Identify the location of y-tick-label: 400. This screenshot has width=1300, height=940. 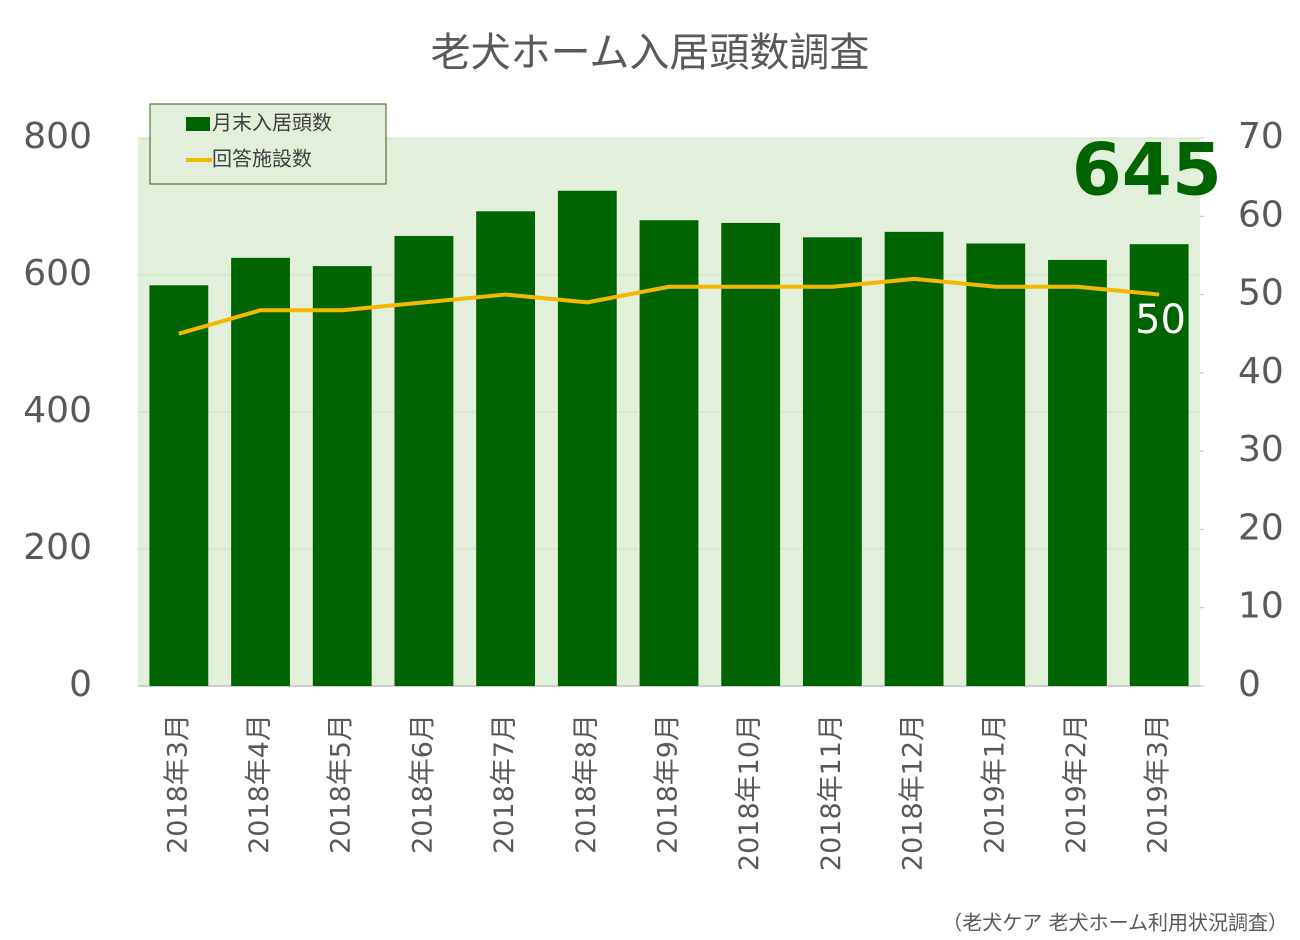
(57, 410).